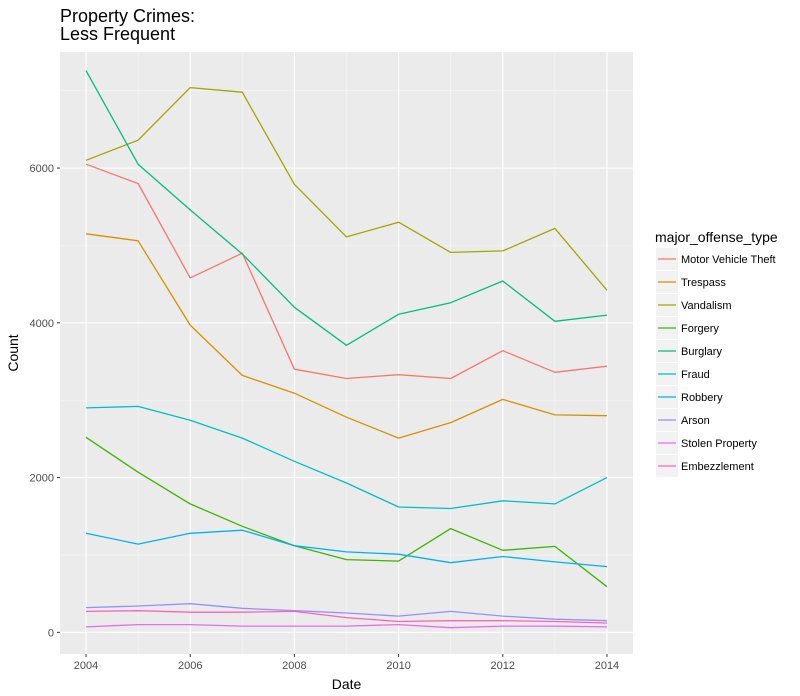 The image size is (800, 696). I want to click on x-axis: 2004 2006 2008 2010 2012 2014, so click(346, 663).